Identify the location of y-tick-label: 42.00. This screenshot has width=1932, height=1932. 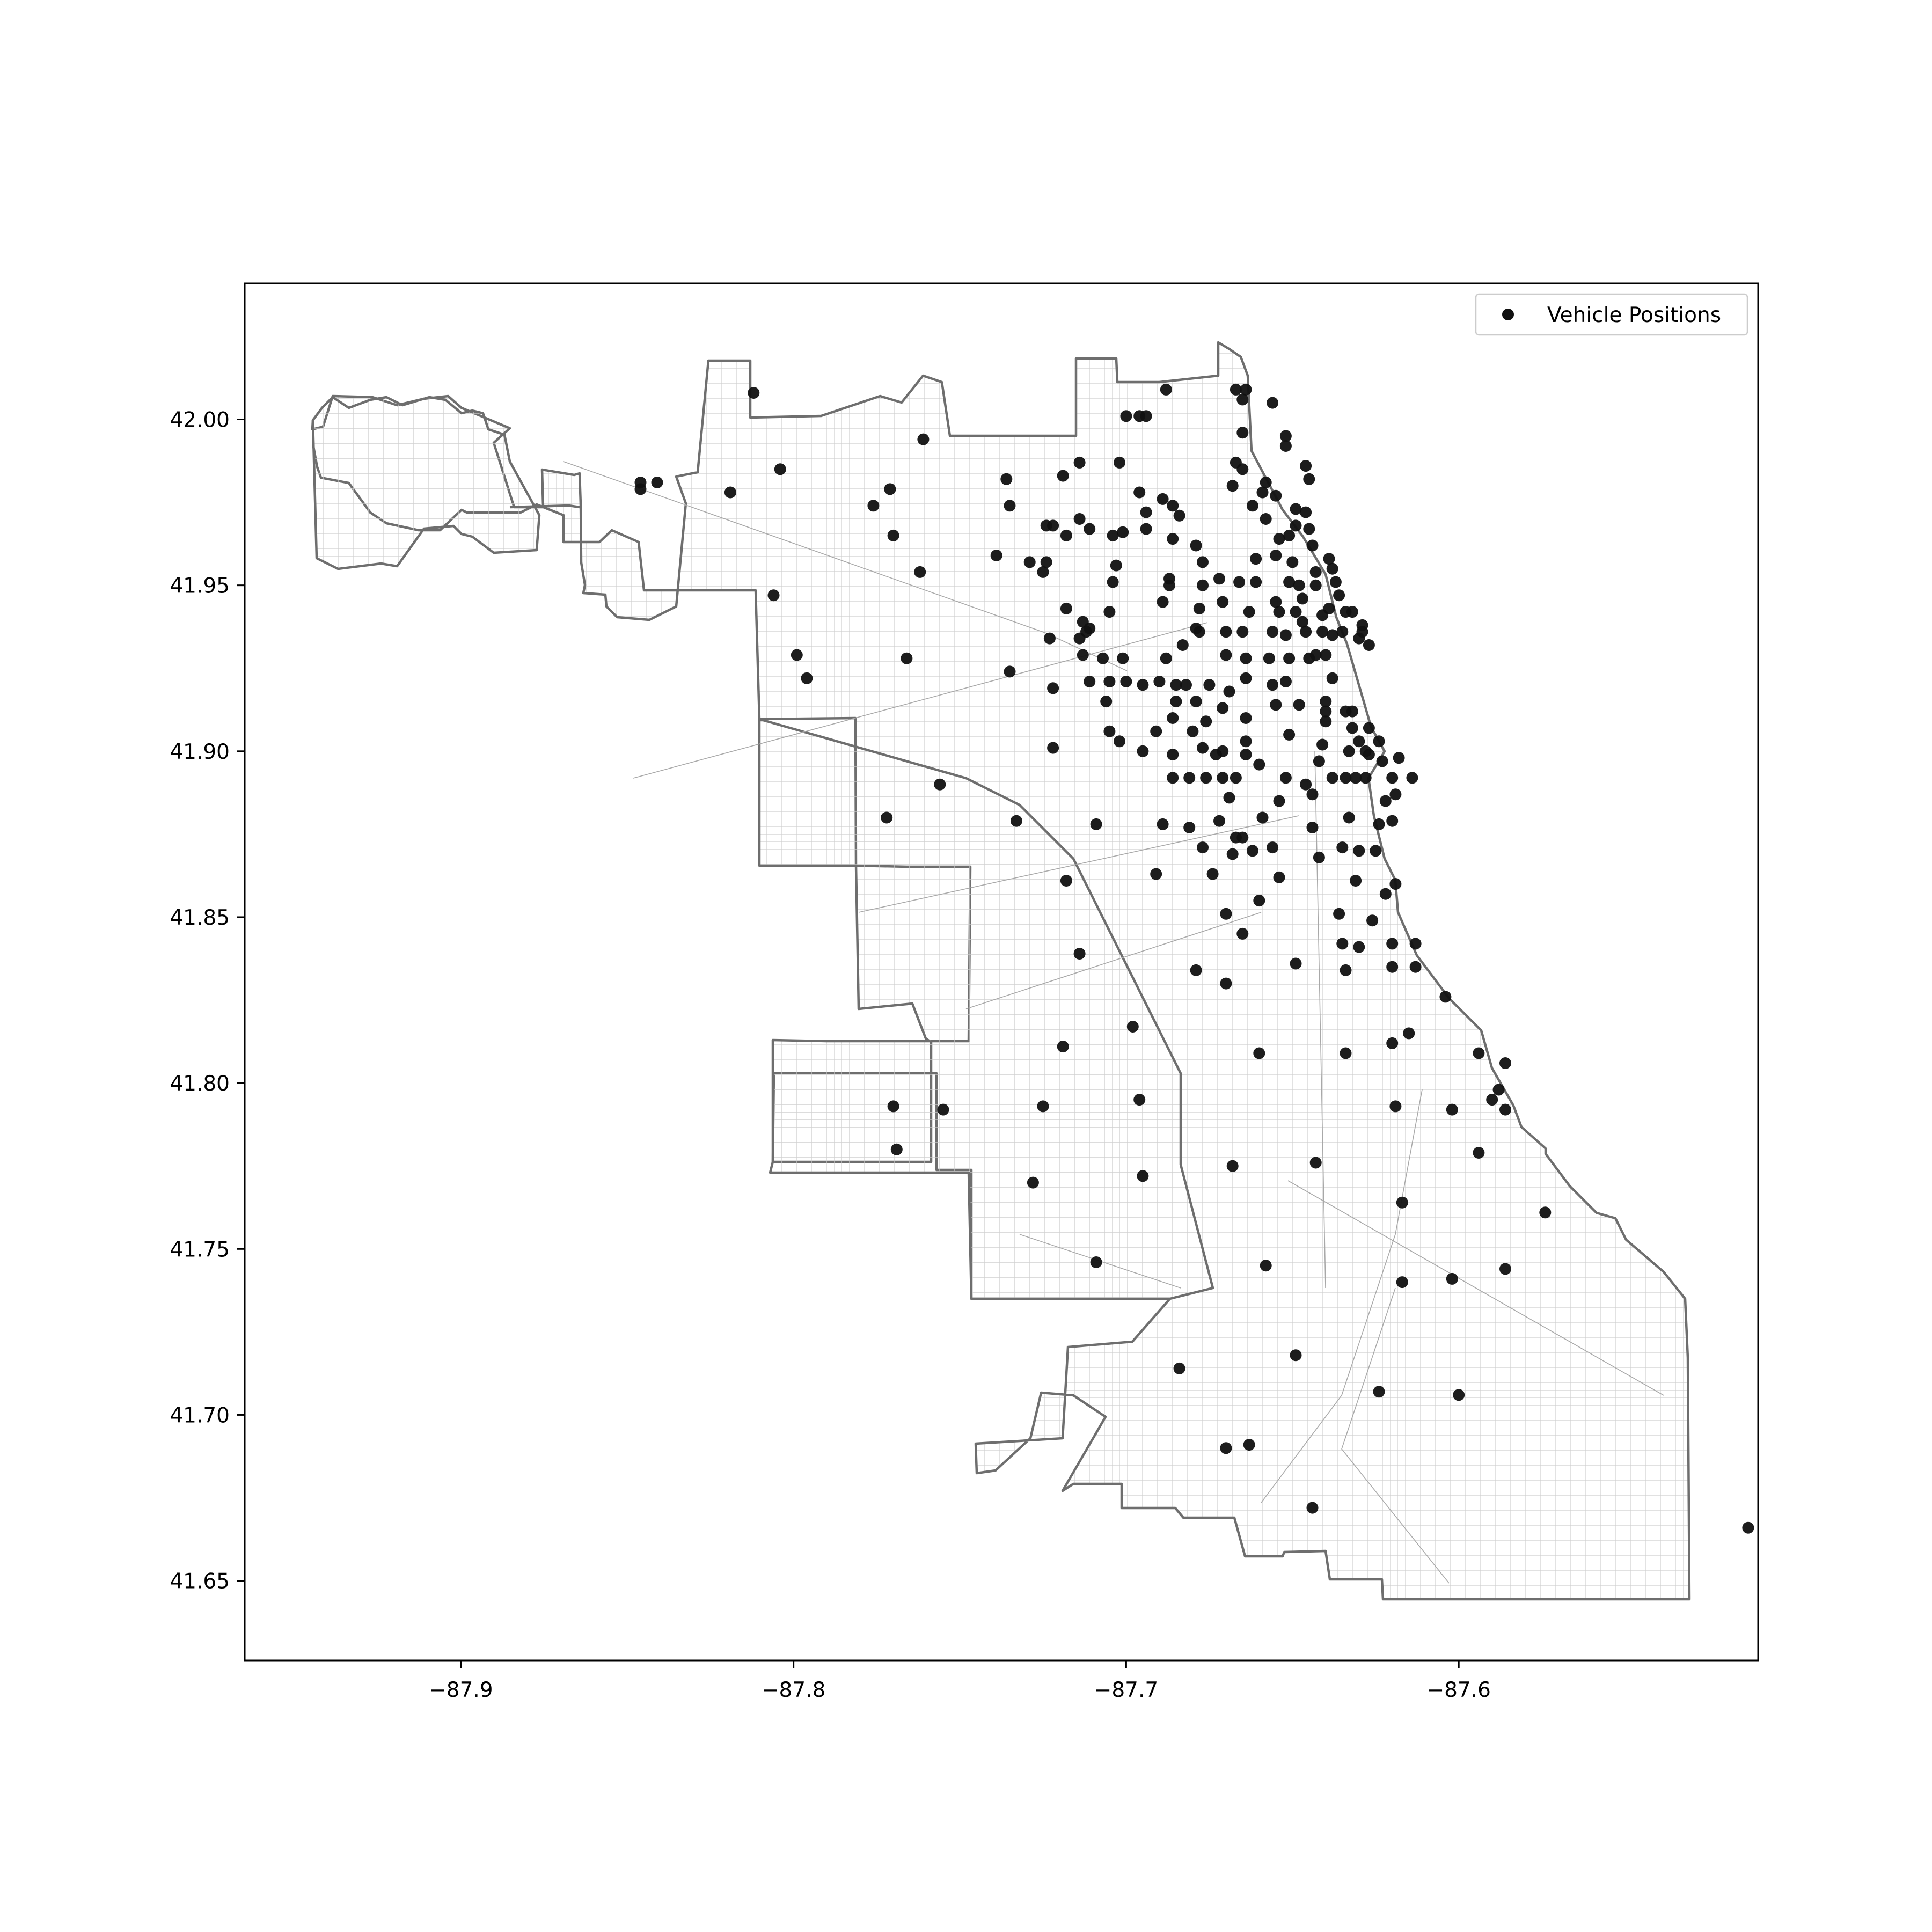
(200, 420).